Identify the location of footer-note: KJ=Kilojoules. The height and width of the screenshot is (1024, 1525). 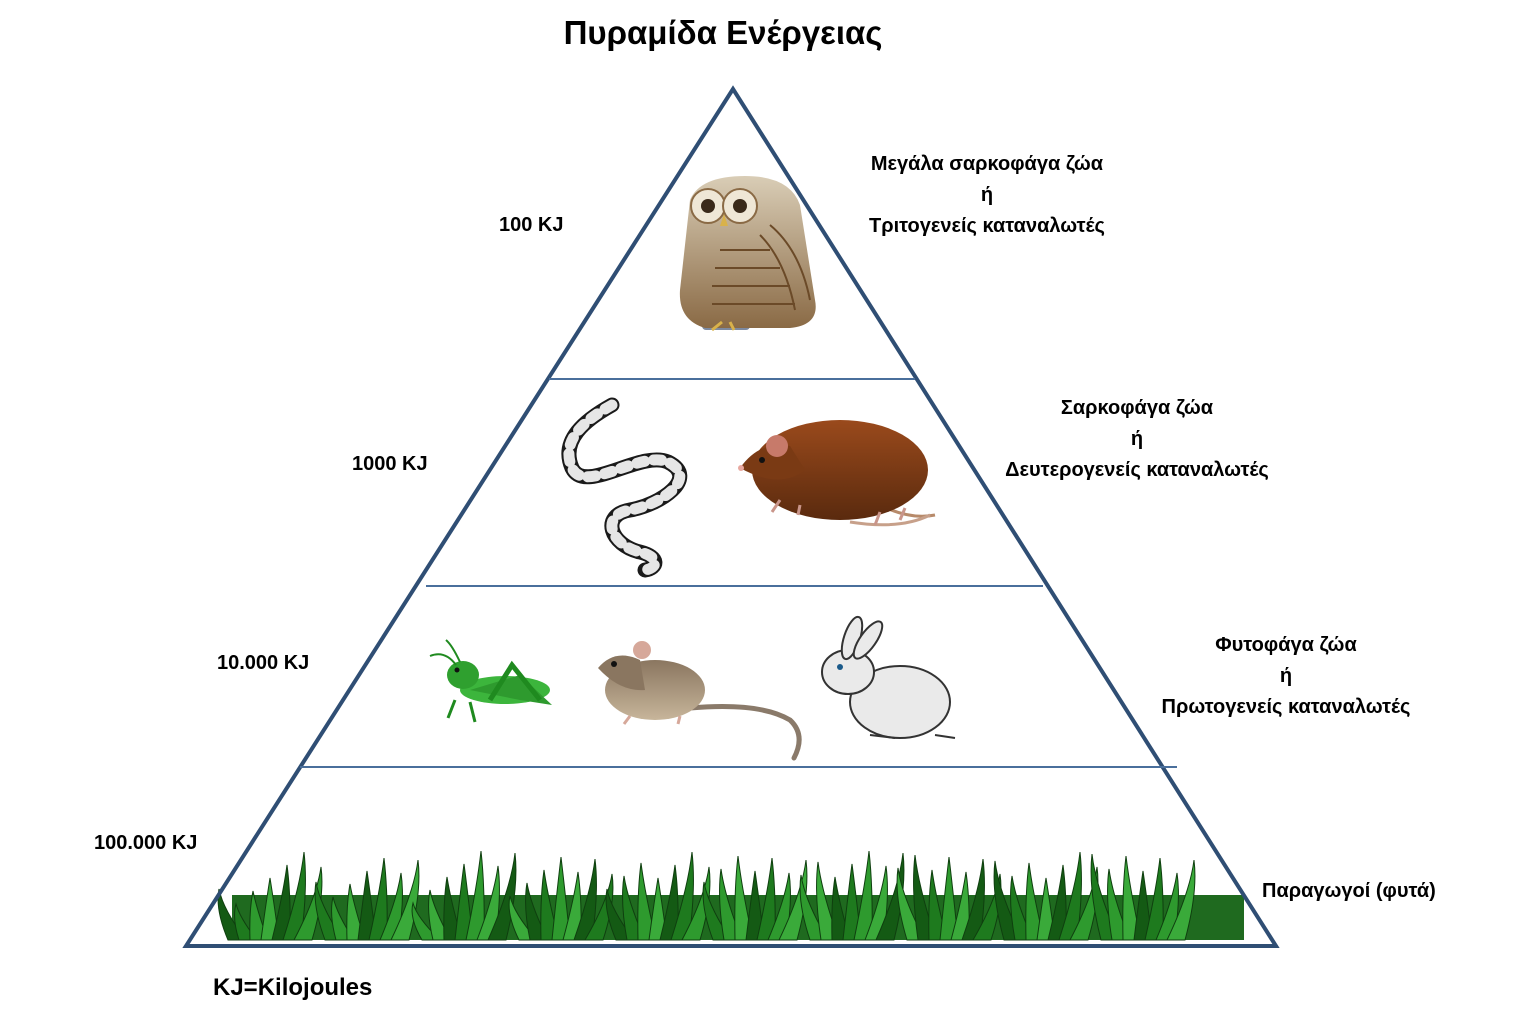
(293, 987).